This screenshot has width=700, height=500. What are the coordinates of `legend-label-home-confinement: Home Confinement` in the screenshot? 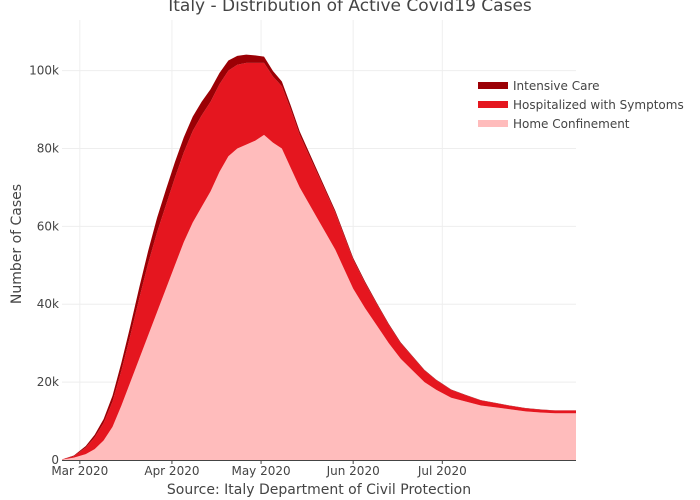 It's located at (571, 123).